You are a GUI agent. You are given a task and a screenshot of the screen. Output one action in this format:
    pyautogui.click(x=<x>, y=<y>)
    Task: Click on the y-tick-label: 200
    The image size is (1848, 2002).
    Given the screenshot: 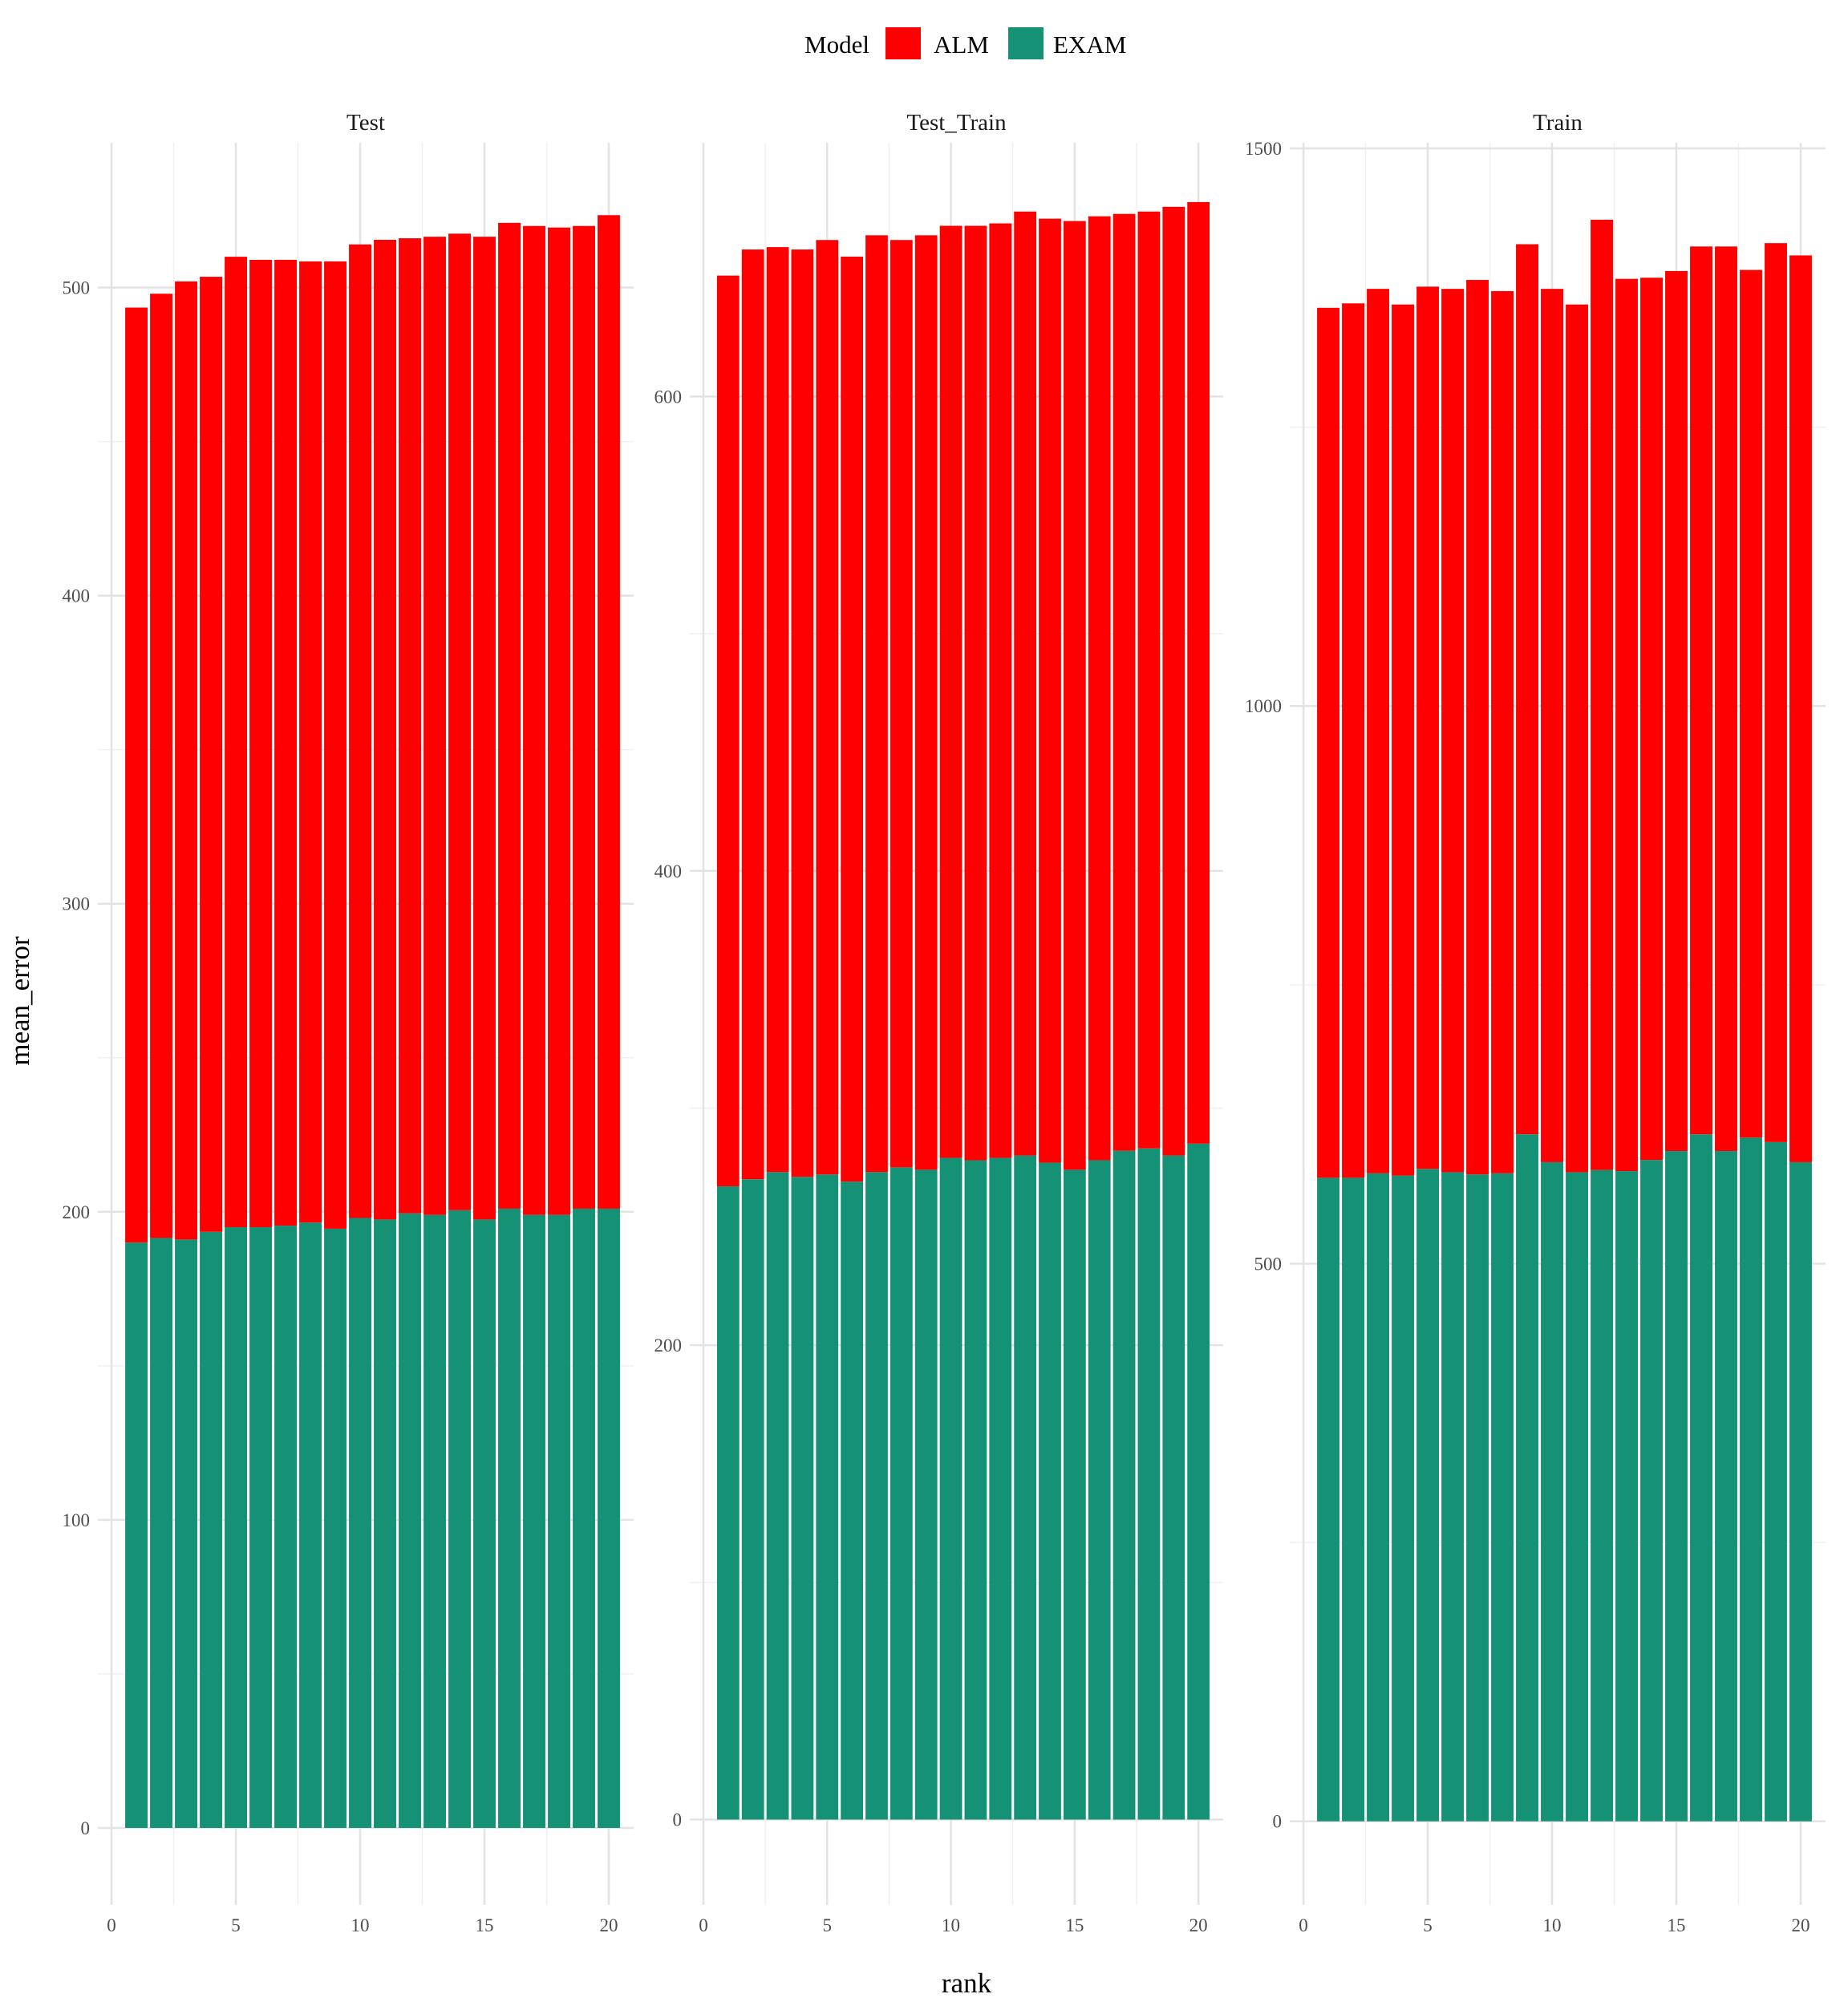 What is the action you would take?
    pyautogui.click(x=668, y=1345)
    